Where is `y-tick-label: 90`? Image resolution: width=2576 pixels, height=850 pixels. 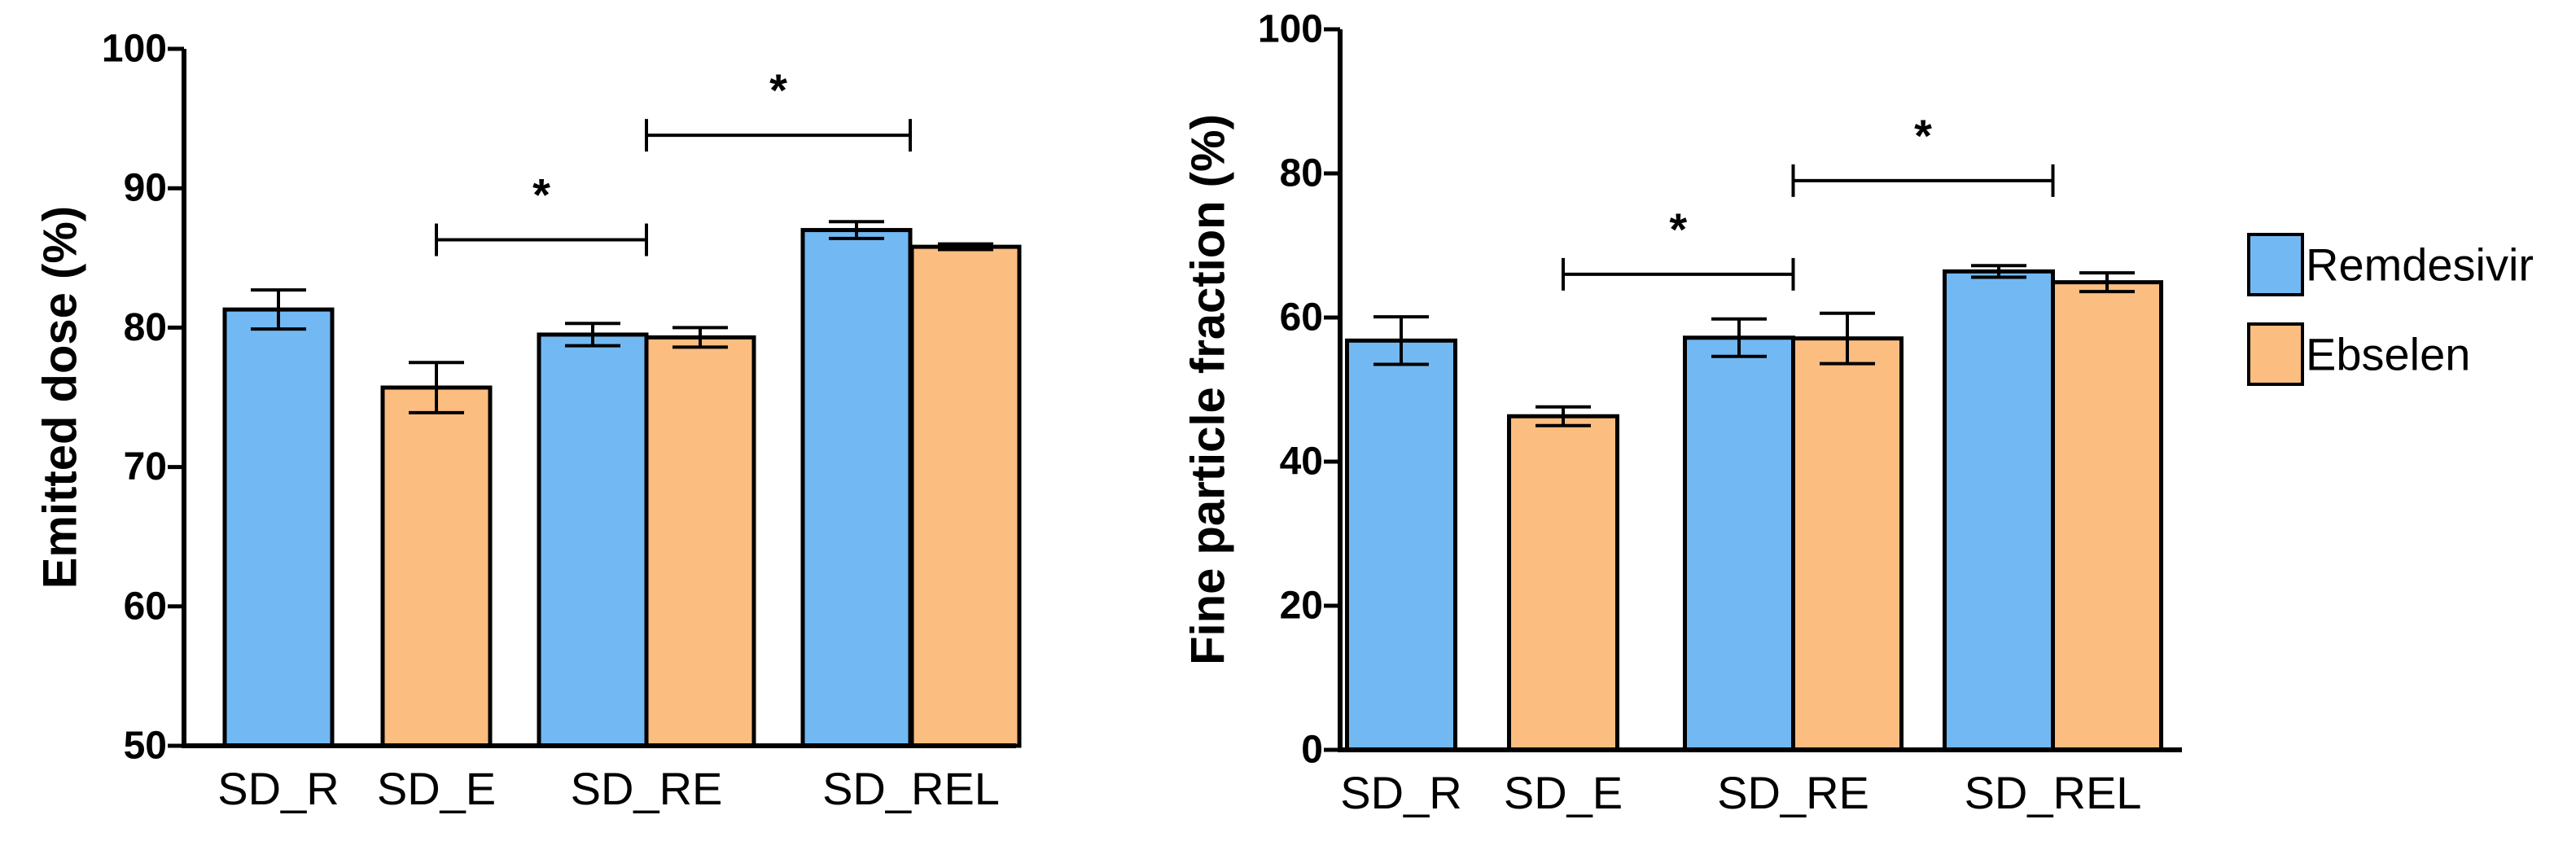
y-tick-label: 90 is located at coordinates (145, 188).